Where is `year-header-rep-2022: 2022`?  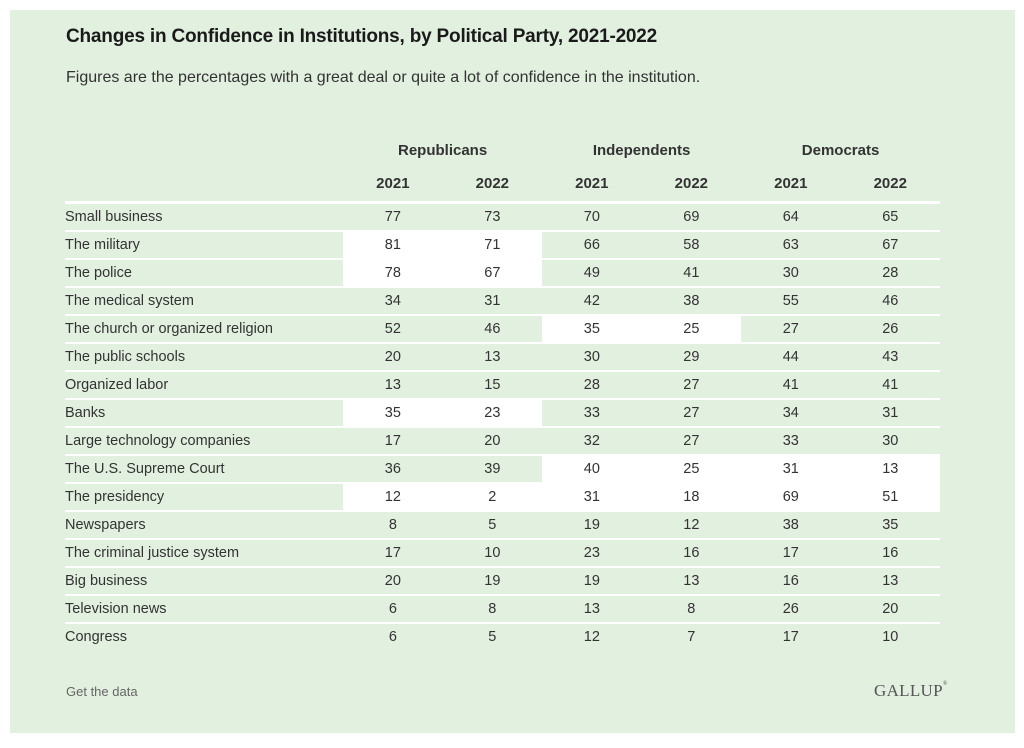 year-header-rep-2022: 2022 is located at coordinates (492, 184).